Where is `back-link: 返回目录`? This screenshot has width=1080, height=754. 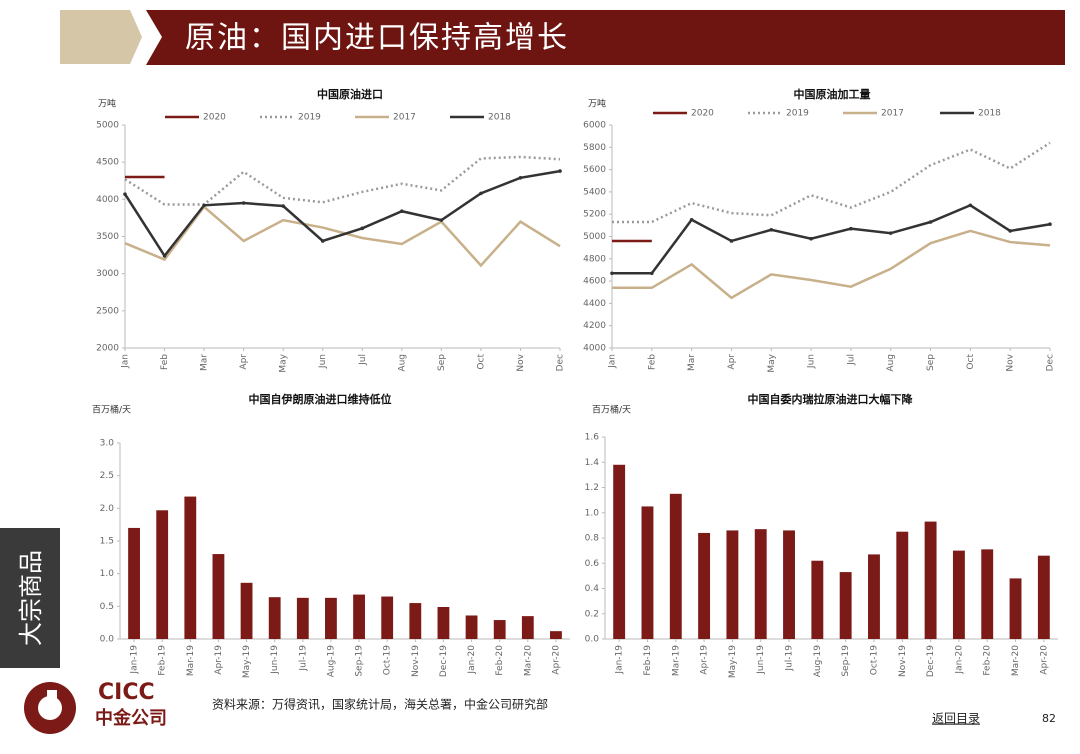
back-link: 返回目录 is located at coordinates (956, 719).